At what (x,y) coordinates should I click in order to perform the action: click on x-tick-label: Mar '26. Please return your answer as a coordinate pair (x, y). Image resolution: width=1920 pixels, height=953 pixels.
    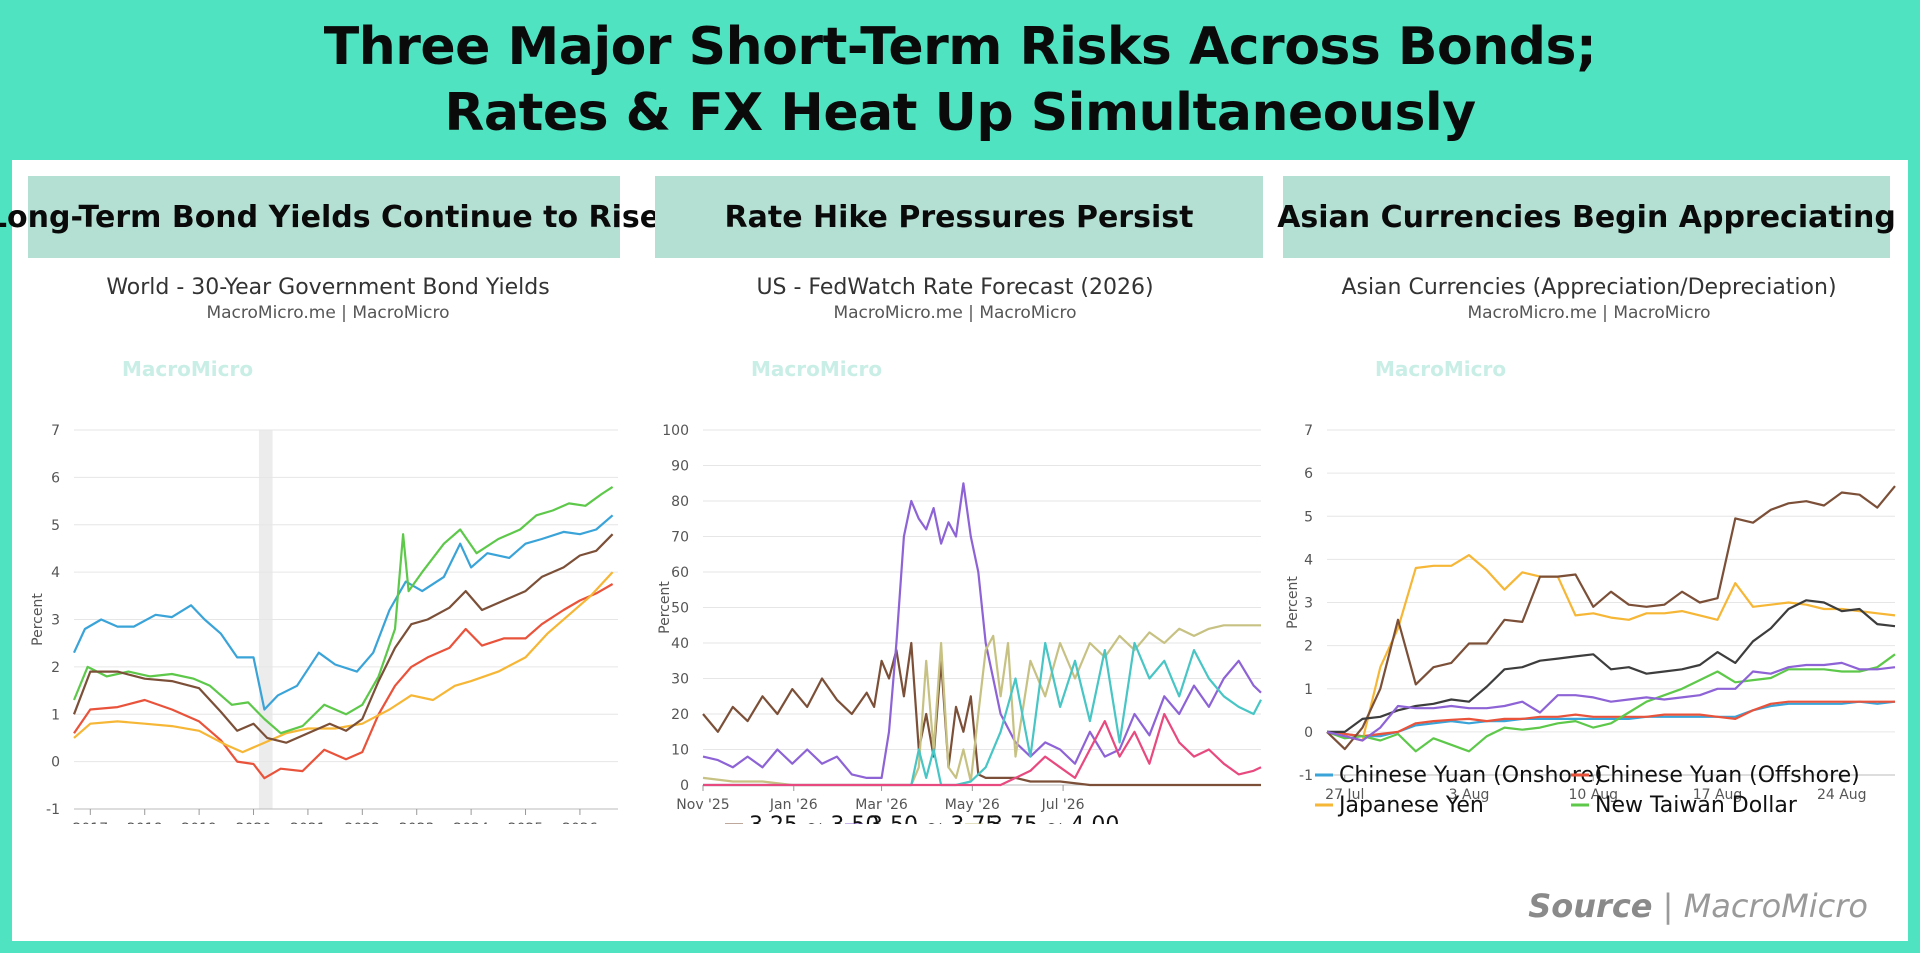
    Looking at the image, I should click on (881, 805).